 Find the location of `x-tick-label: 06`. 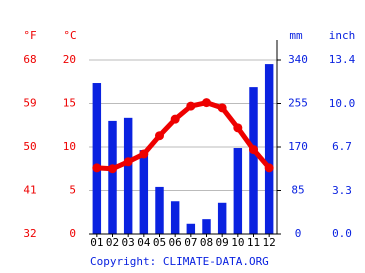

x-tick-label: 06 is located at coordinates (175, 242).